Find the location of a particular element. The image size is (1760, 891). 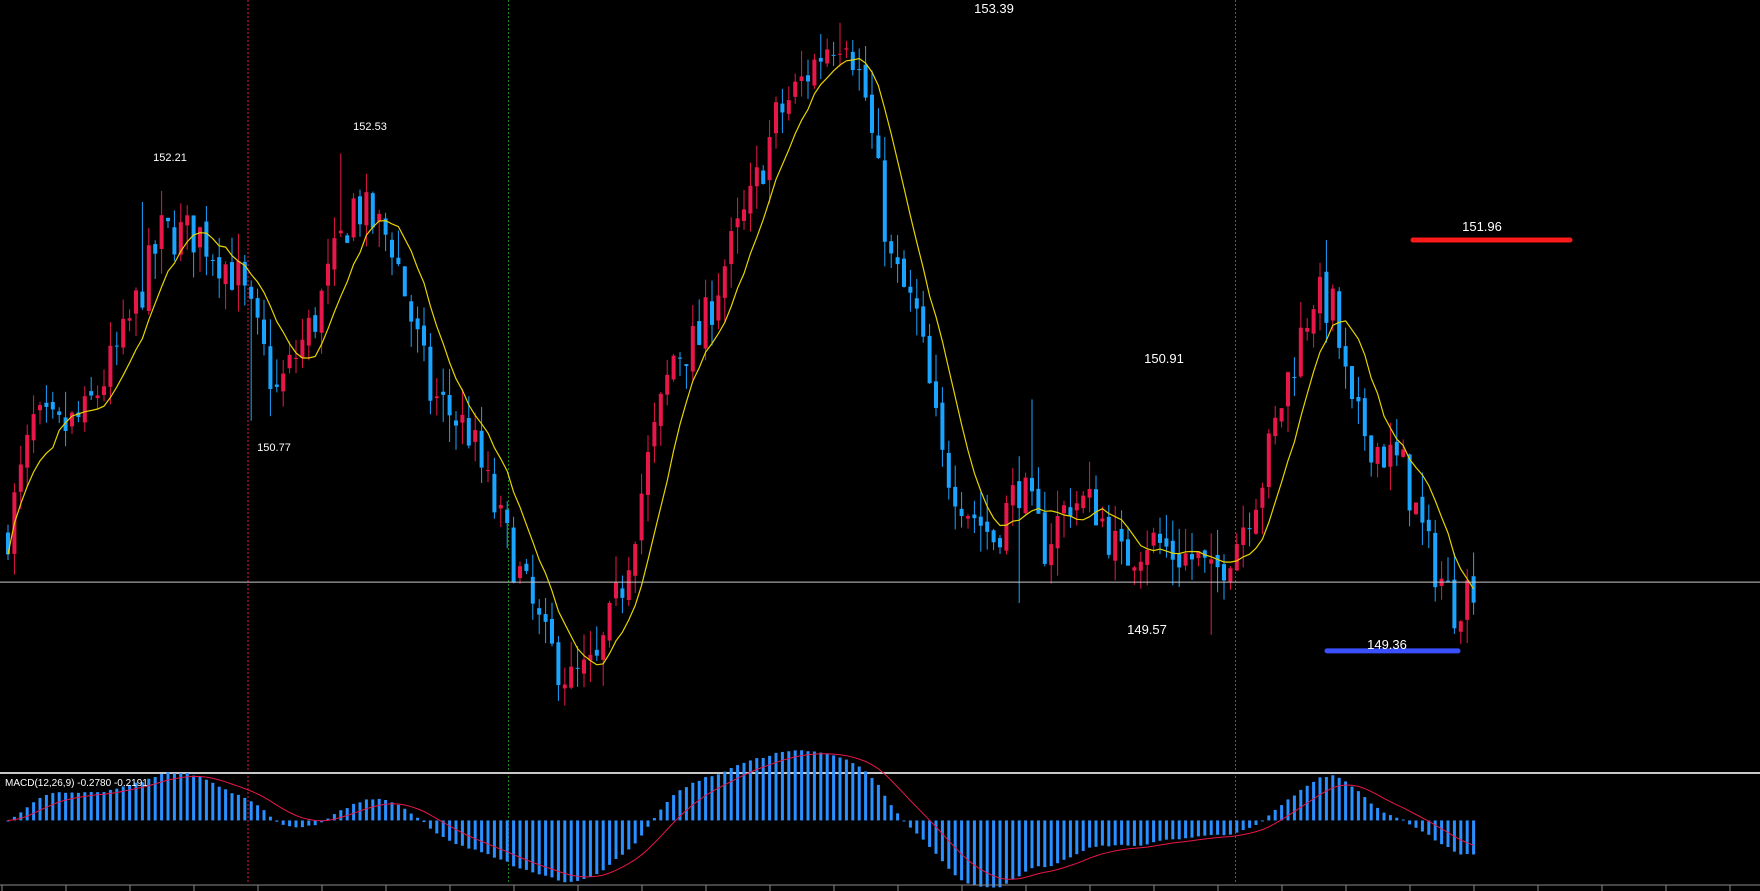

price-label: 150.91 is located at coordinates (1164, 358).